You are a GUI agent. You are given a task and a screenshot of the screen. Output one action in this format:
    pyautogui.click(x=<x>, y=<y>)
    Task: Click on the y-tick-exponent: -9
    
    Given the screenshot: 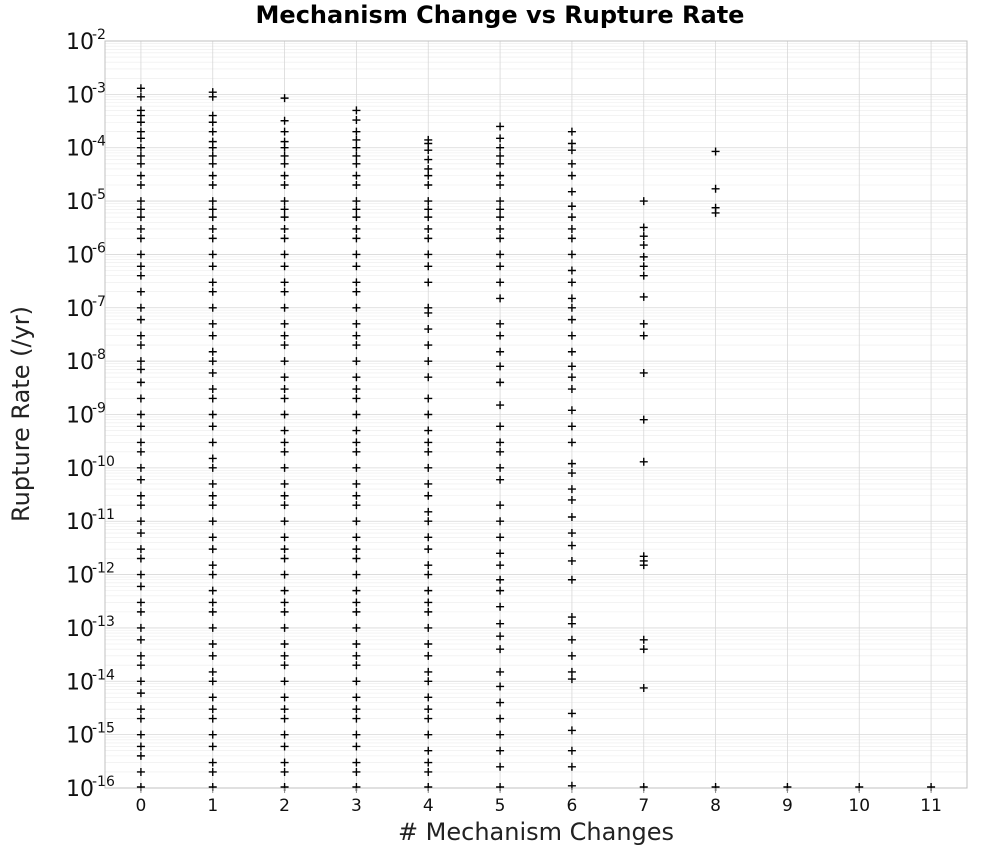 What is the action you would take?
    pyautogui.click(x=99, y=409)
    